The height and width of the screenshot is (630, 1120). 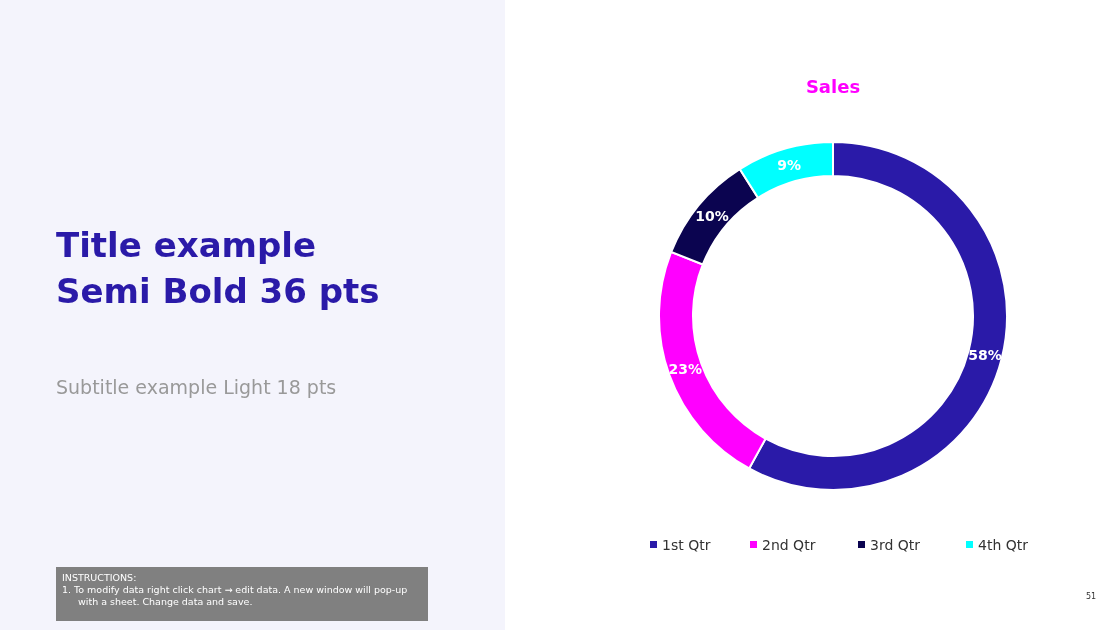 What do you see at coordinates (833, 86) in the screenshot?
I see `chart-title: Sales` at bounding box center [833, 86].